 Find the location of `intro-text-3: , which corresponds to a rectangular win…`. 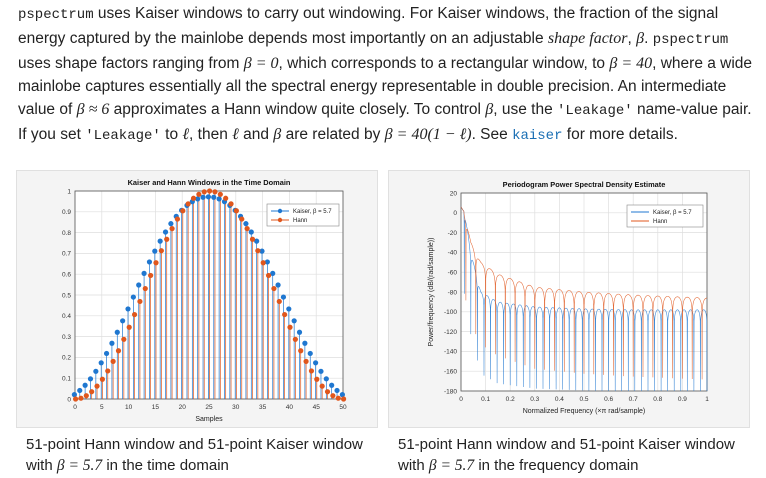

intro-text-3: , which corresponds to a rectangular win… is located at coordinates (444, 63).